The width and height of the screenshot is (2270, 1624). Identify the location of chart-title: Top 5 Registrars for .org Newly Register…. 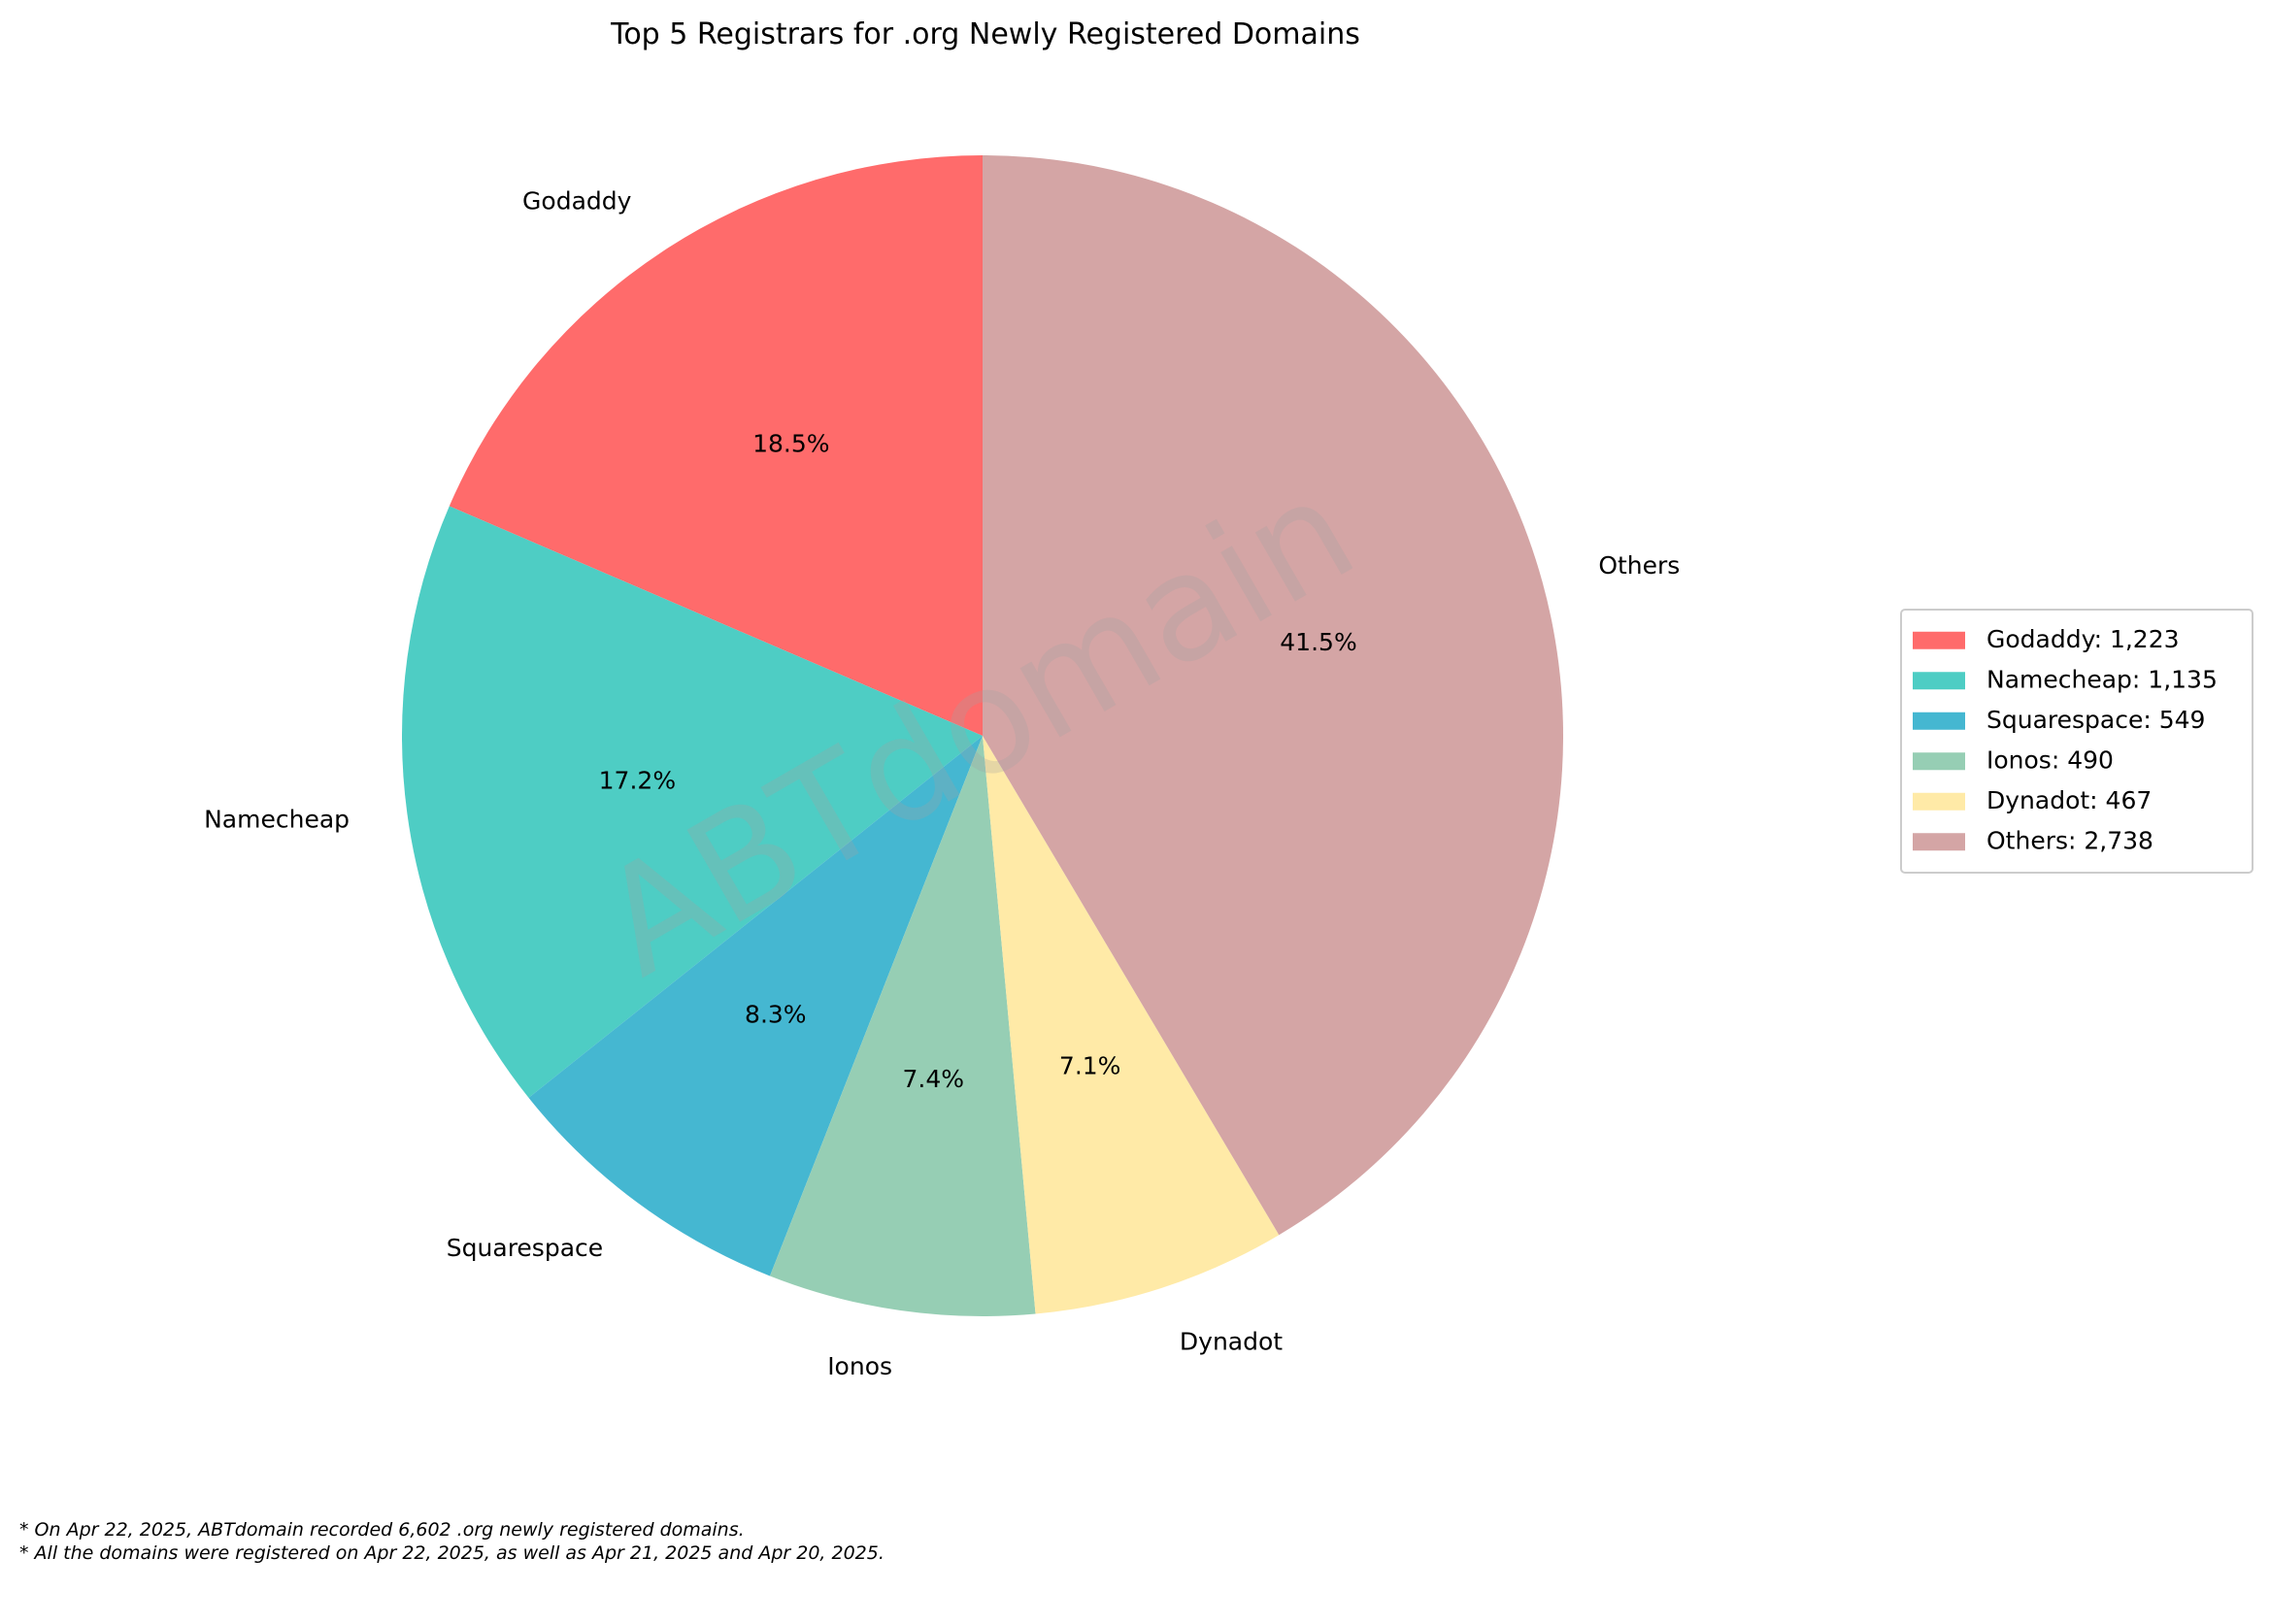
(985, 34).